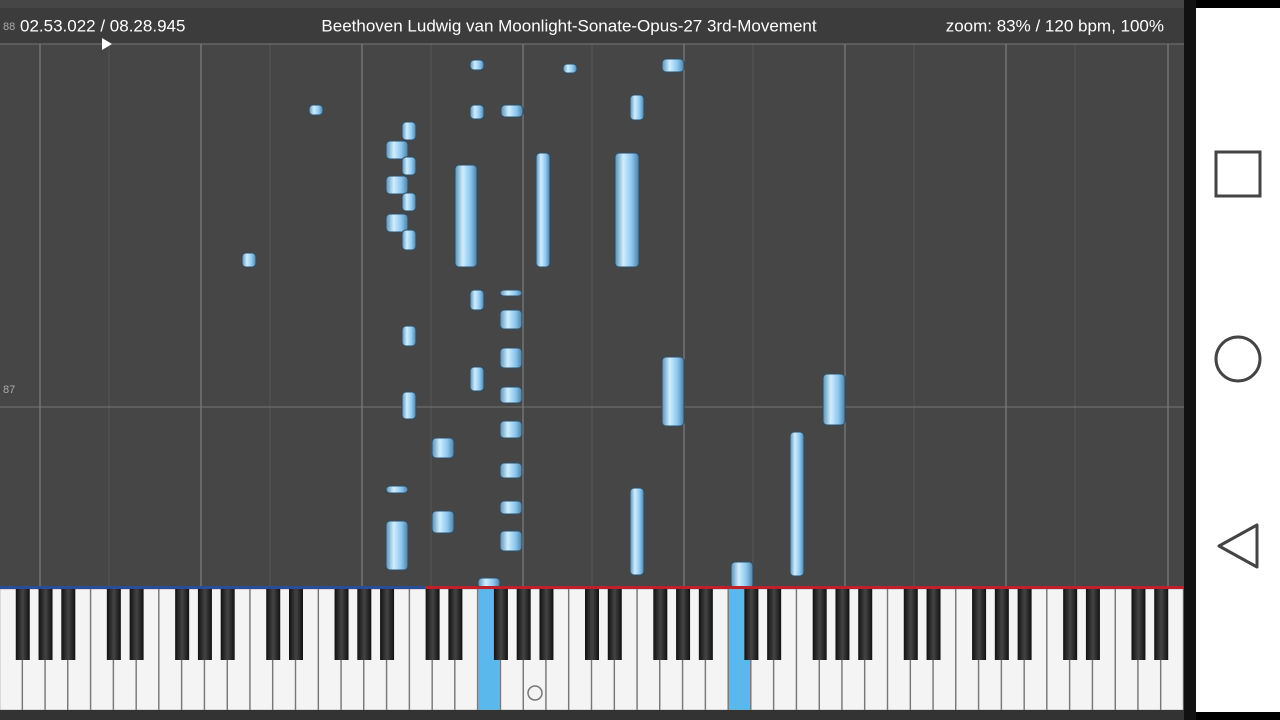 The height and width of the screenshot is (720, 1280). I want to click on play-marker, so click(107, 44).